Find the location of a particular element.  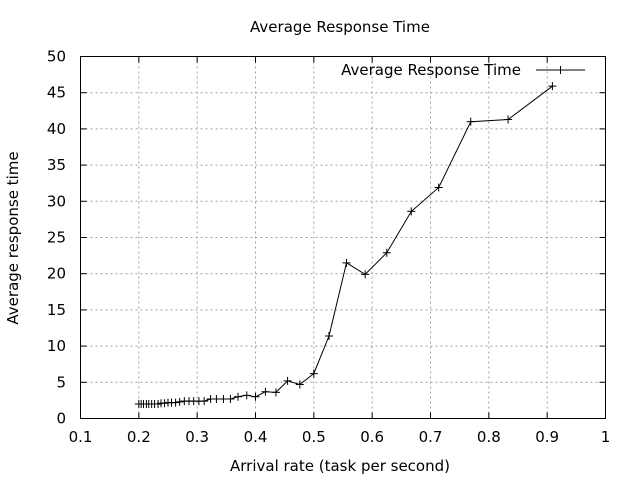

y-tick-label: 50 is located at coordinates (56, 57).